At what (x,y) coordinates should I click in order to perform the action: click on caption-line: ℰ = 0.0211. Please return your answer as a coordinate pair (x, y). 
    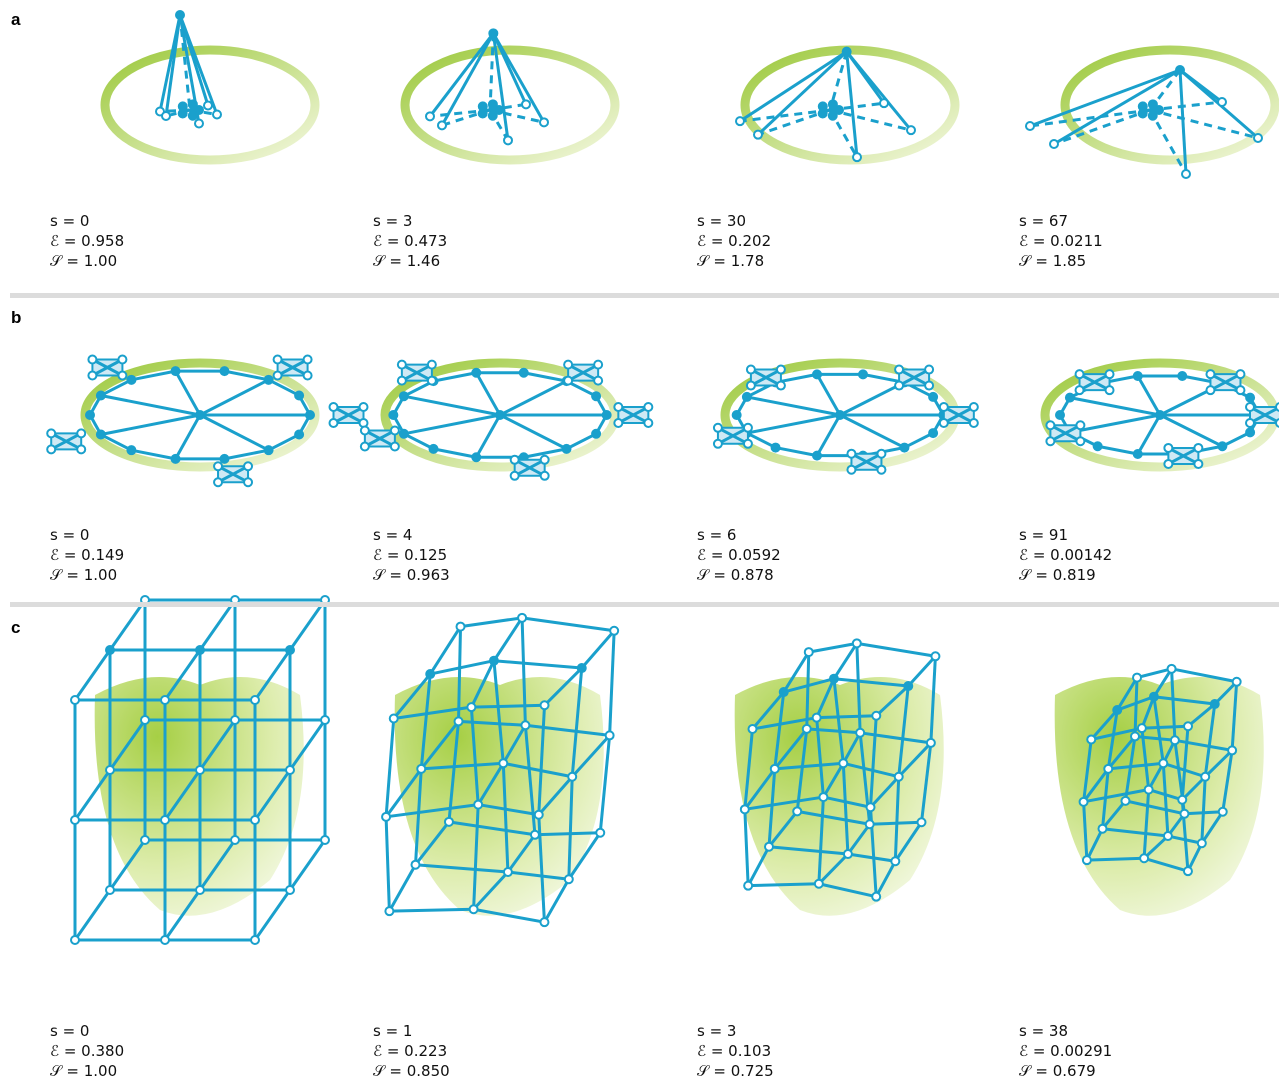
    Looking at the image, I should click on (1061, 241).